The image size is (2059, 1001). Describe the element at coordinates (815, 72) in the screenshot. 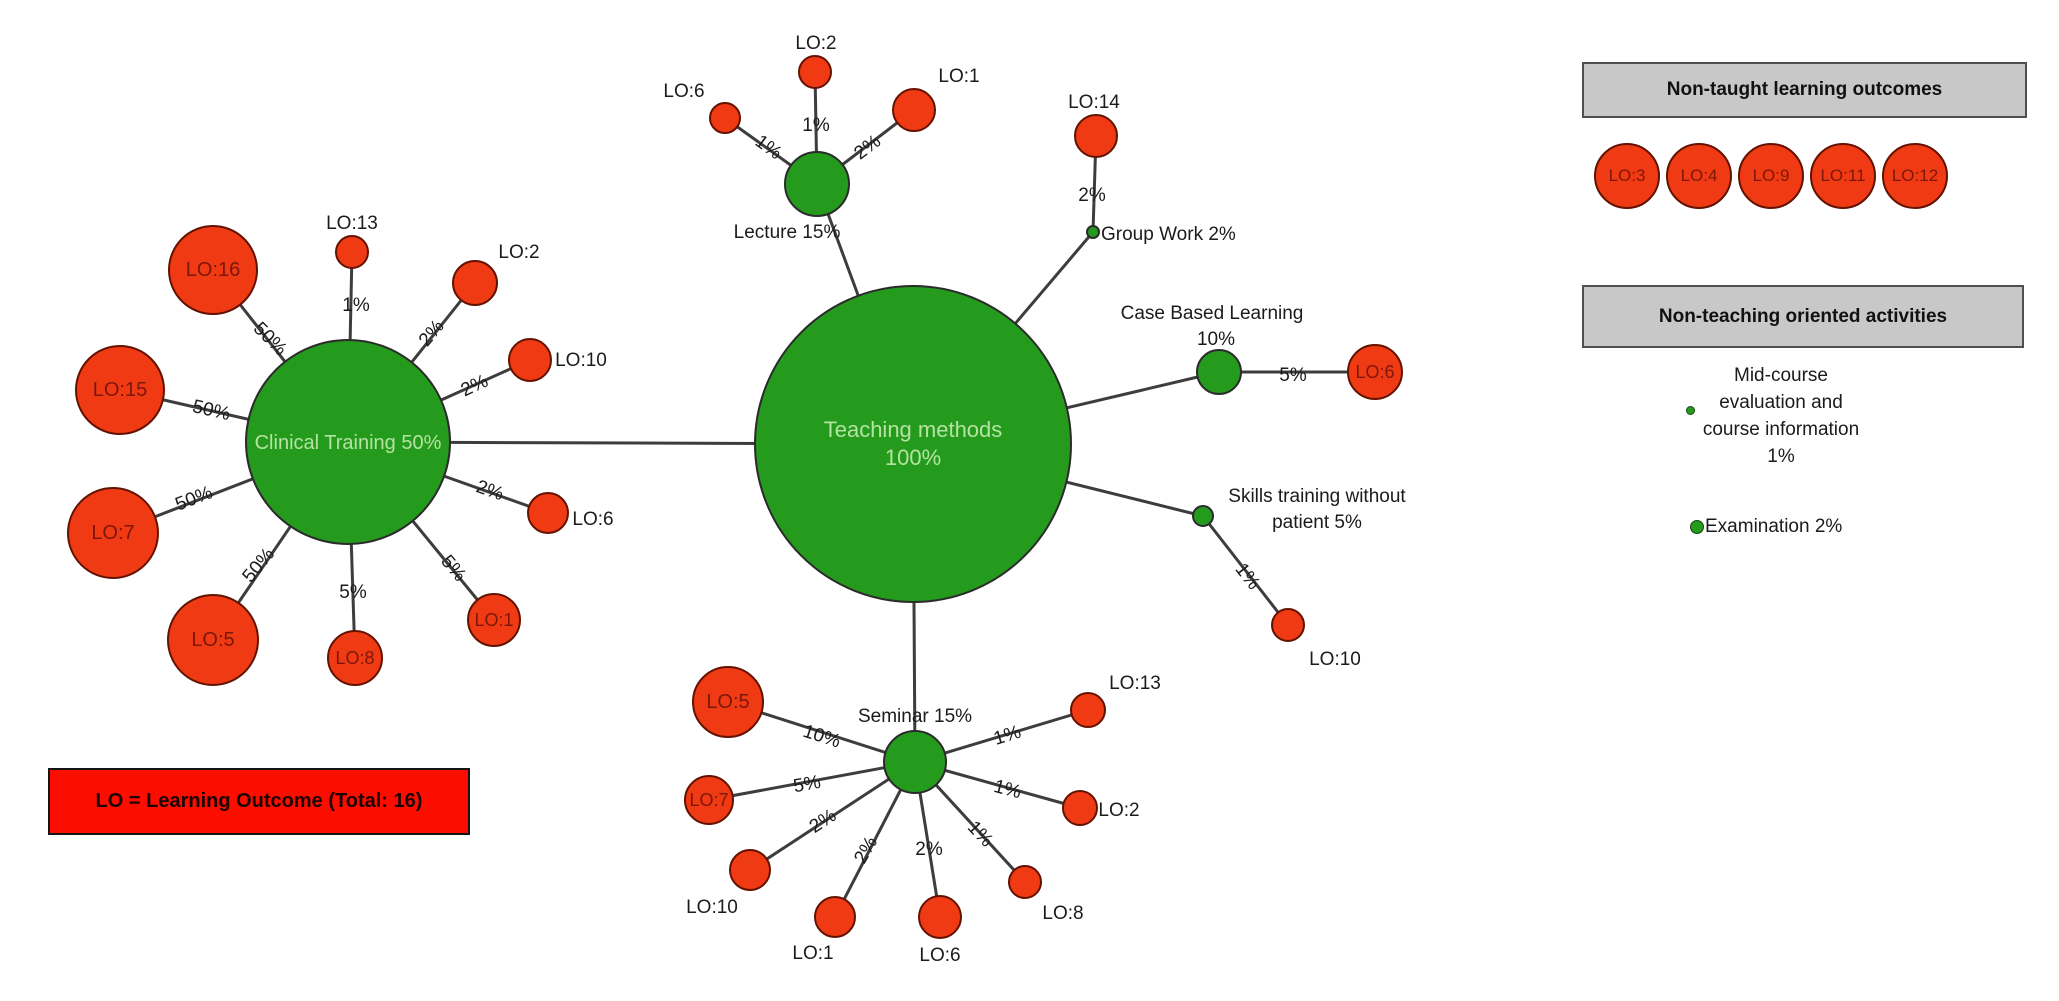

I see `node-lecture-lo2-circle` at that location.